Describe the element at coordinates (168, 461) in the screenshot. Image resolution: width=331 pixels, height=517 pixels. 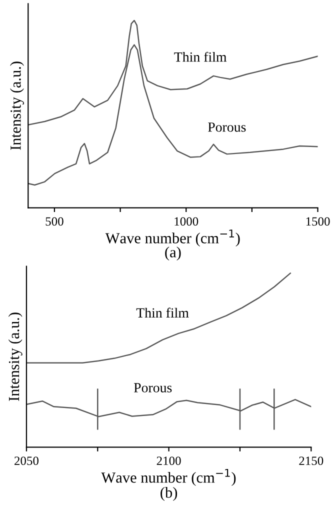
I see `x-tick-label: 2100` at that location.